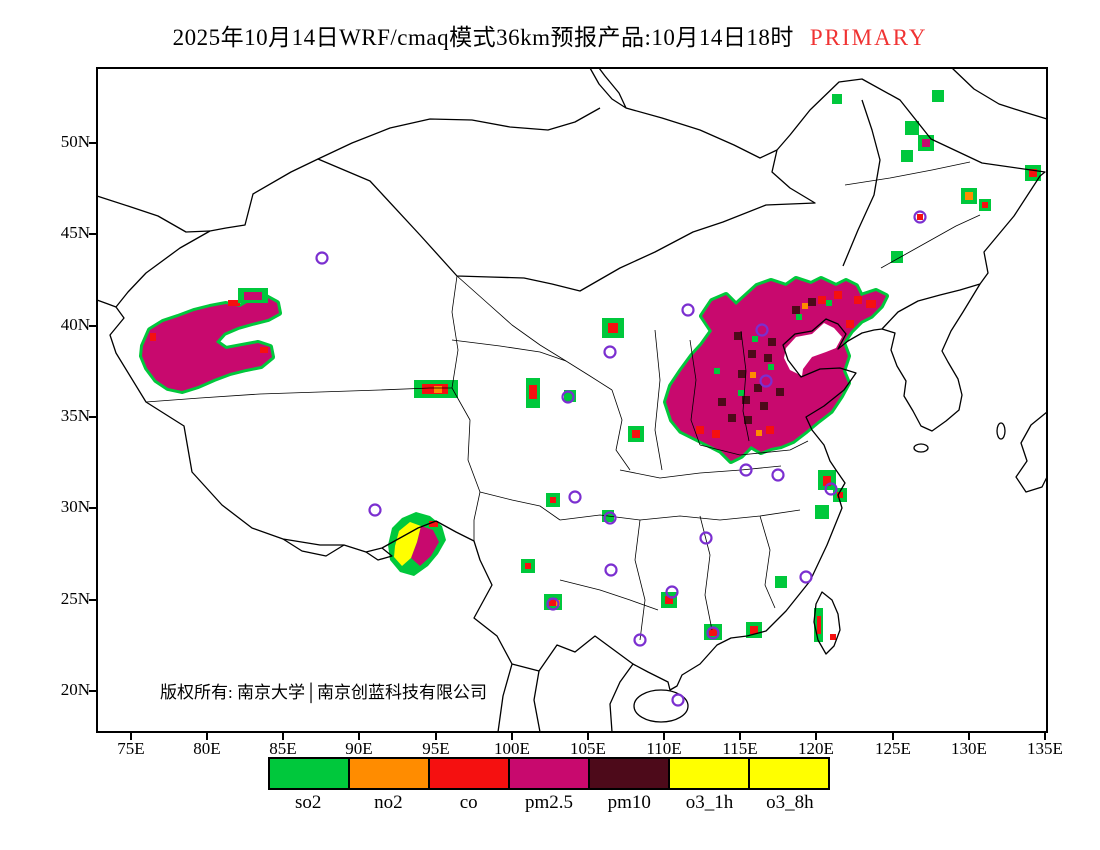 This screenshot has width=1100, height=850. What do you see at coordinates (893, 748) in the screenshot?
I see `lon-label-125e: 125E` at bounding box center [893, 748].